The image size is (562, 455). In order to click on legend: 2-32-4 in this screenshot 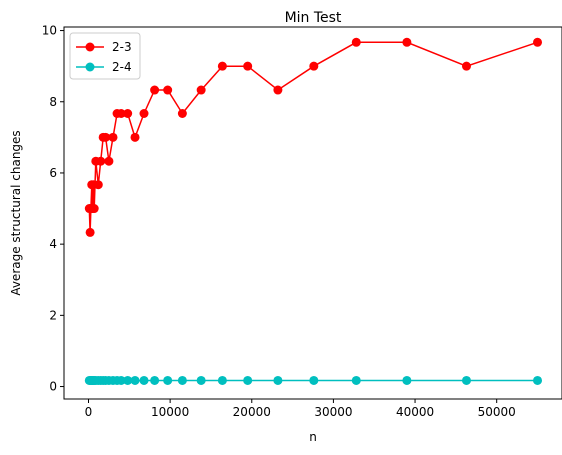, I will do `click(105, 56)`.